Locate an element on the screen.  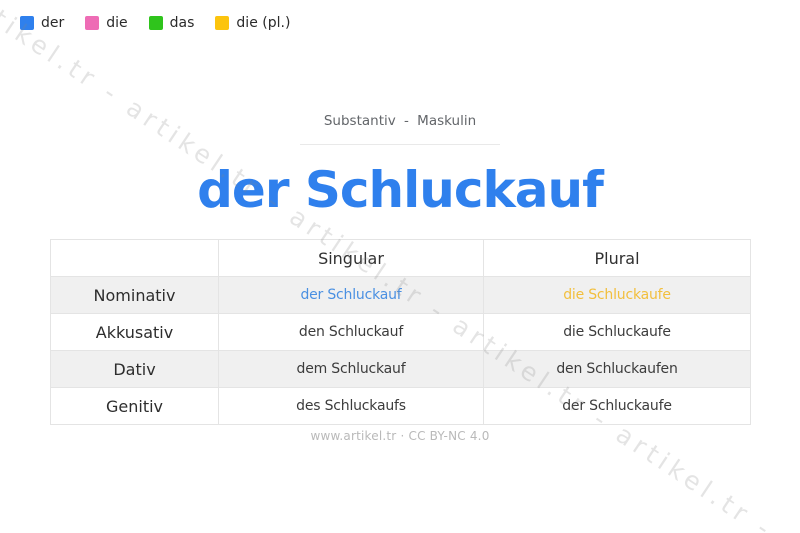
legend-label-die: die is located at coordinates (117, 23).